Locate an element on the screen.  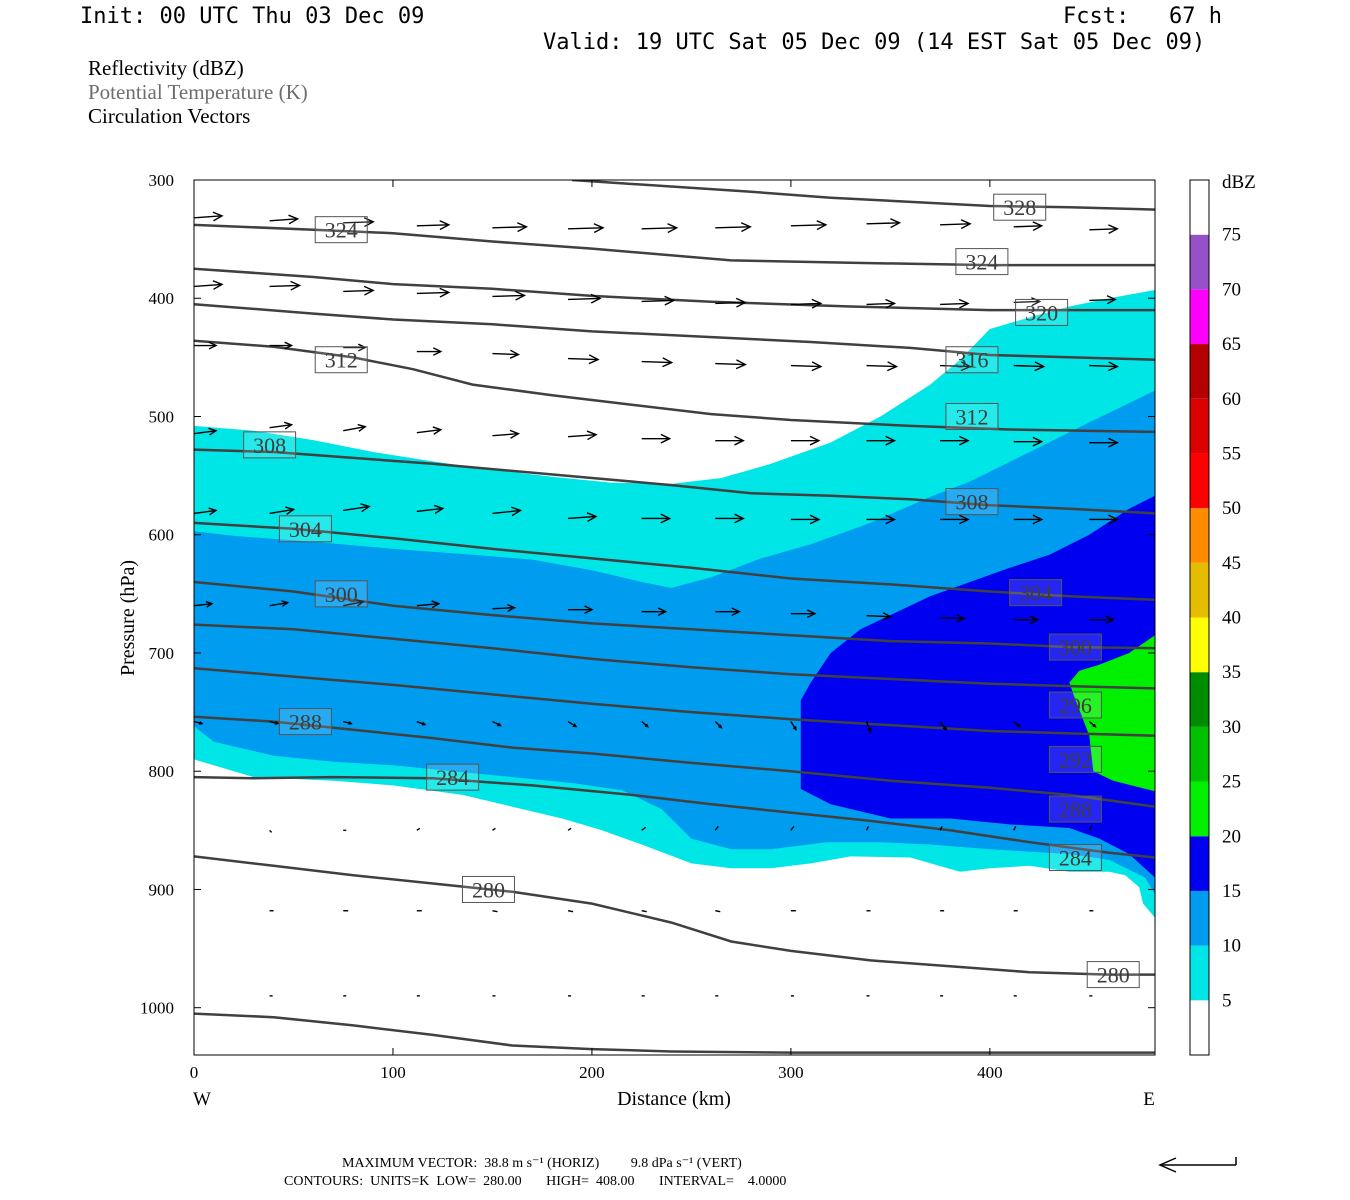
y-tick-label: 500 is located at coordinates (162, 416).